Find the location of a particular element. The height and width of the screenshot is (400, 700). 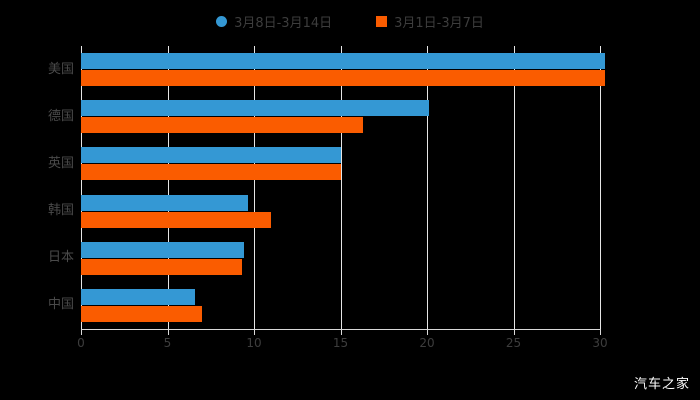

y-axis-label-5: 中国 is located at coordinates (60, 305).